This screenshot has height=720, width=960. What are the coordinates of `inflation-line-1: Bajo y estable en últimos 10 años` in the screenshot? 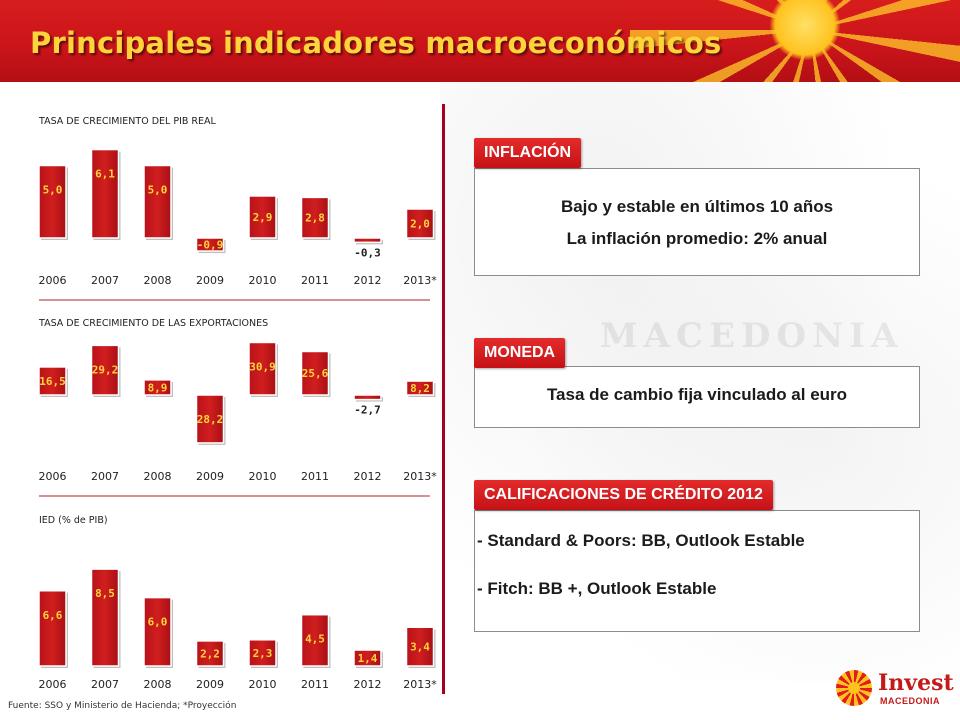 It's located at (697, 206).